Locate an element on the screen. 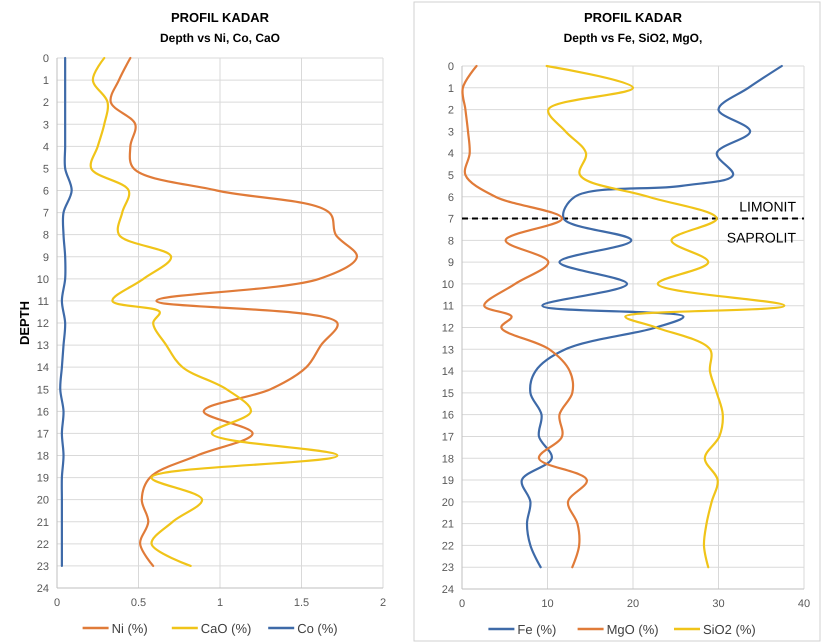 The width and height of the screenshot is (822, 643). legend-label: Fe (%) is located at coordinates (536, 629).